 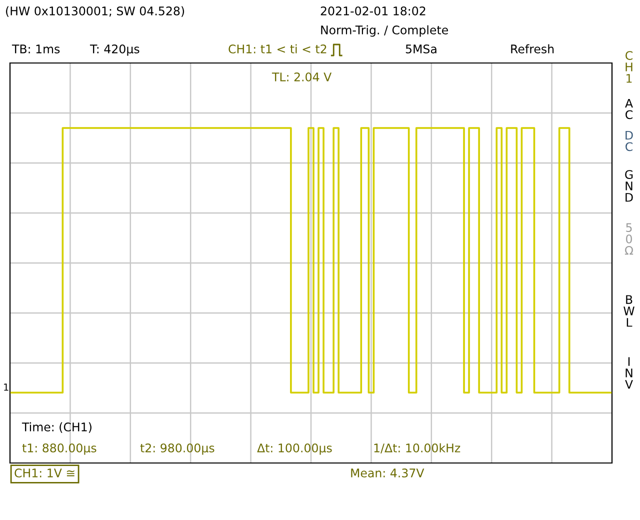 What do you see at coordinates (629, 109) in the screenshot?
I see `text: AC` at bounding box center [629, 109].